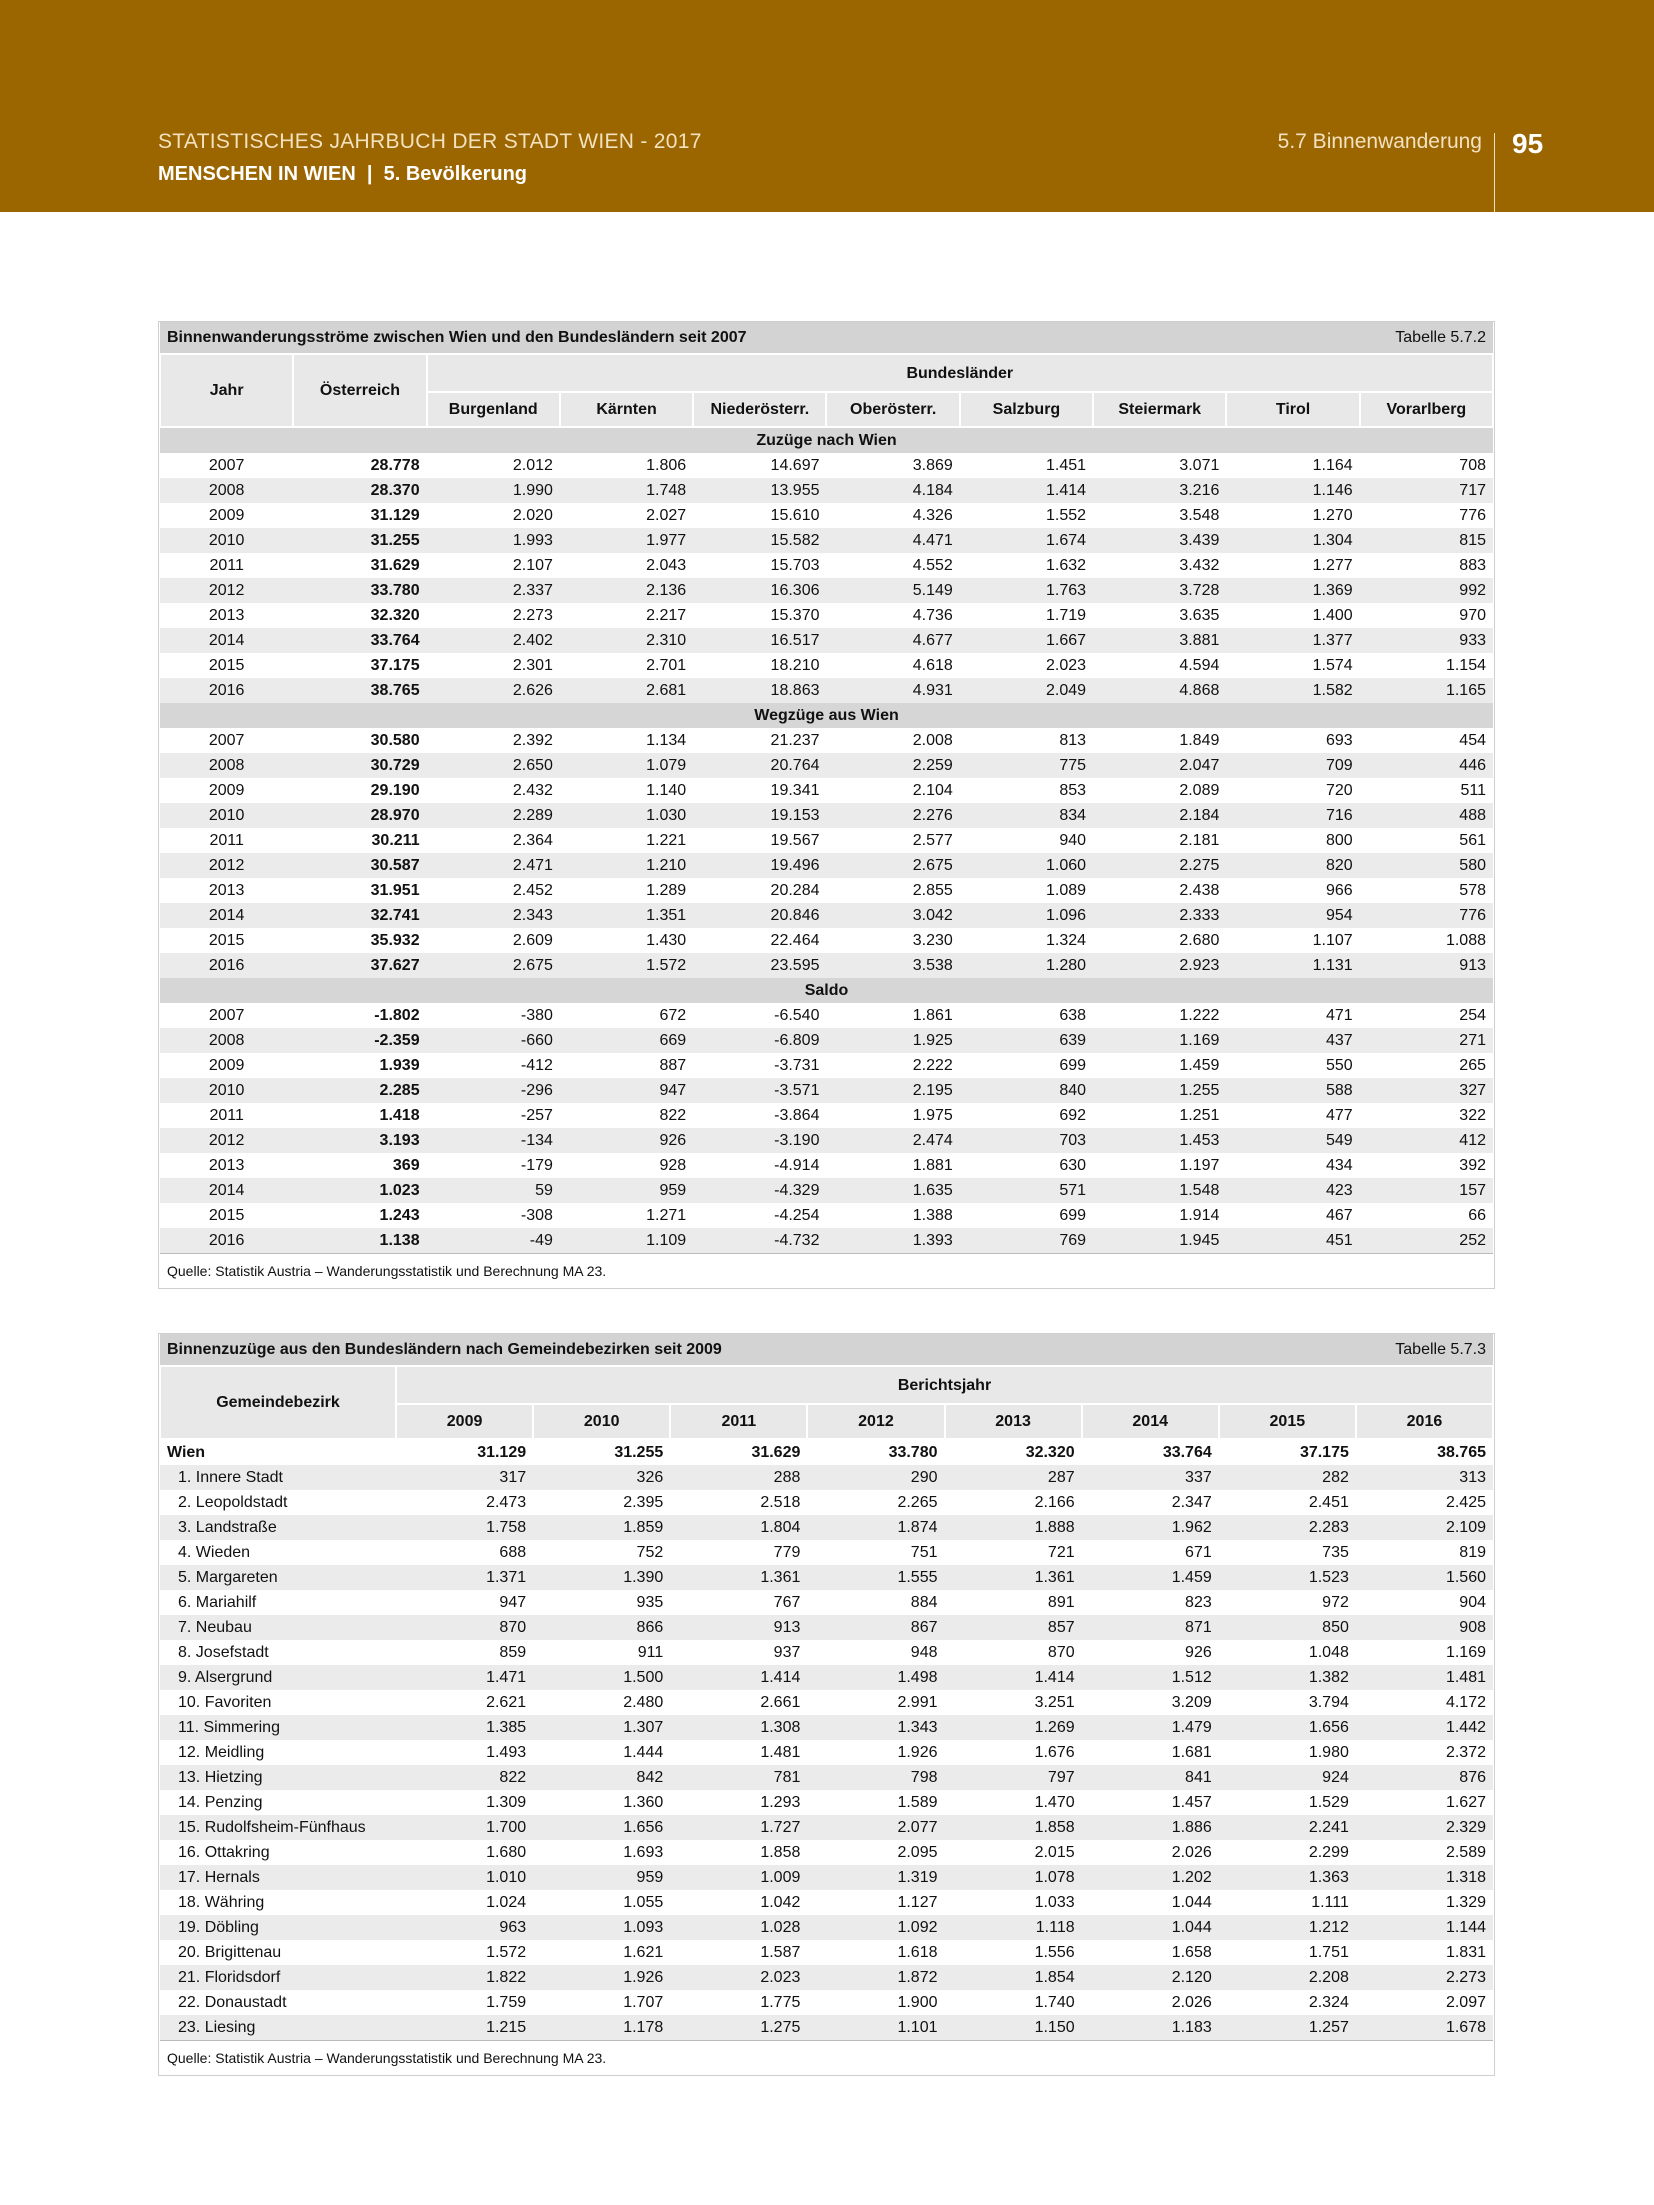 Image resolution: width=1654 pixels, height=2205 pixels. Describe the element at coordinates (1160, 965) in the screenshot. I see `value-cell: 2.923` at that location.